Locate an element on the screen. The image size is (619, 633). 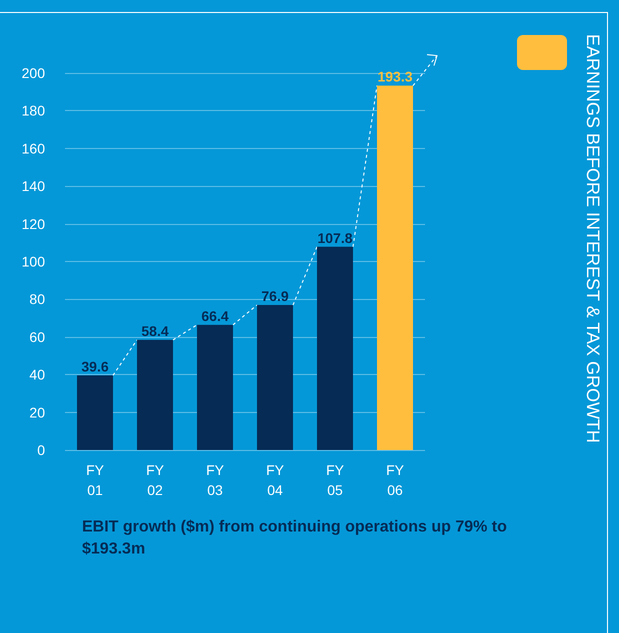
y-tick-label: 140 is located at coordinates (34, 186).